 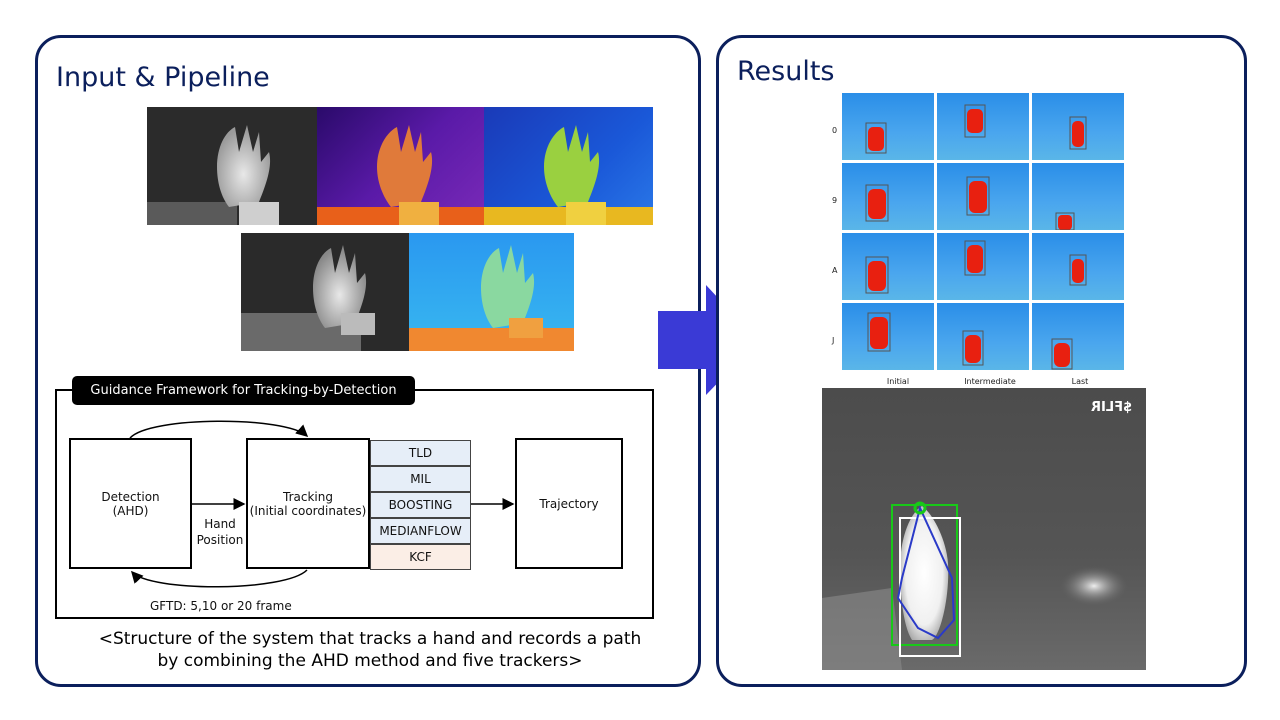 I want to click on framework-arrows, so click(x=322, y=504).